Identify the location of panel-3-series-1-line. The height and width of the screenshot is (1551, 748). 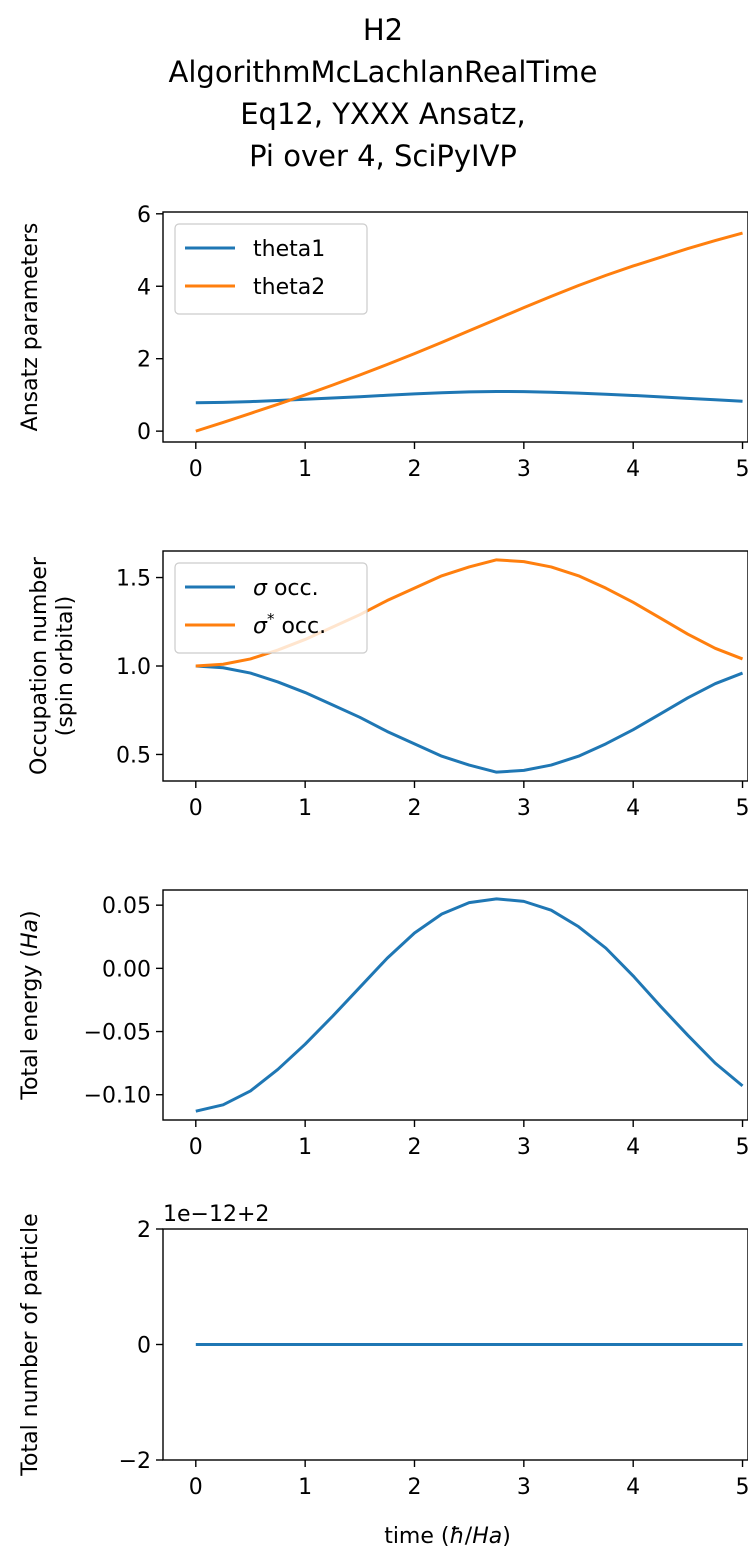
(469, 1005).